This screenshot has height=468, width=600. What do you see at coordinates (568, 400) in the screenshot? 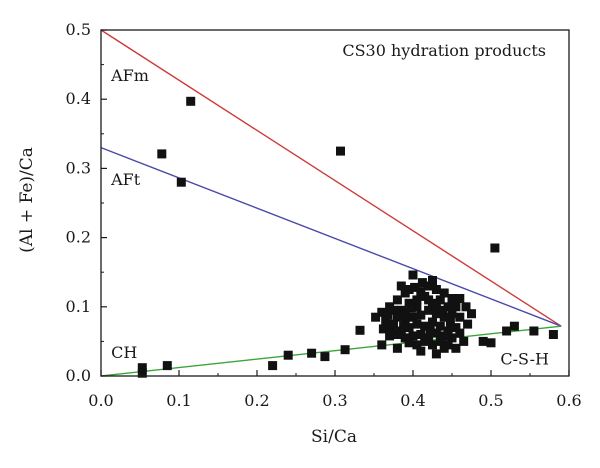
I see `x-tick-label: 0.6` at bounding box center [568, 400].